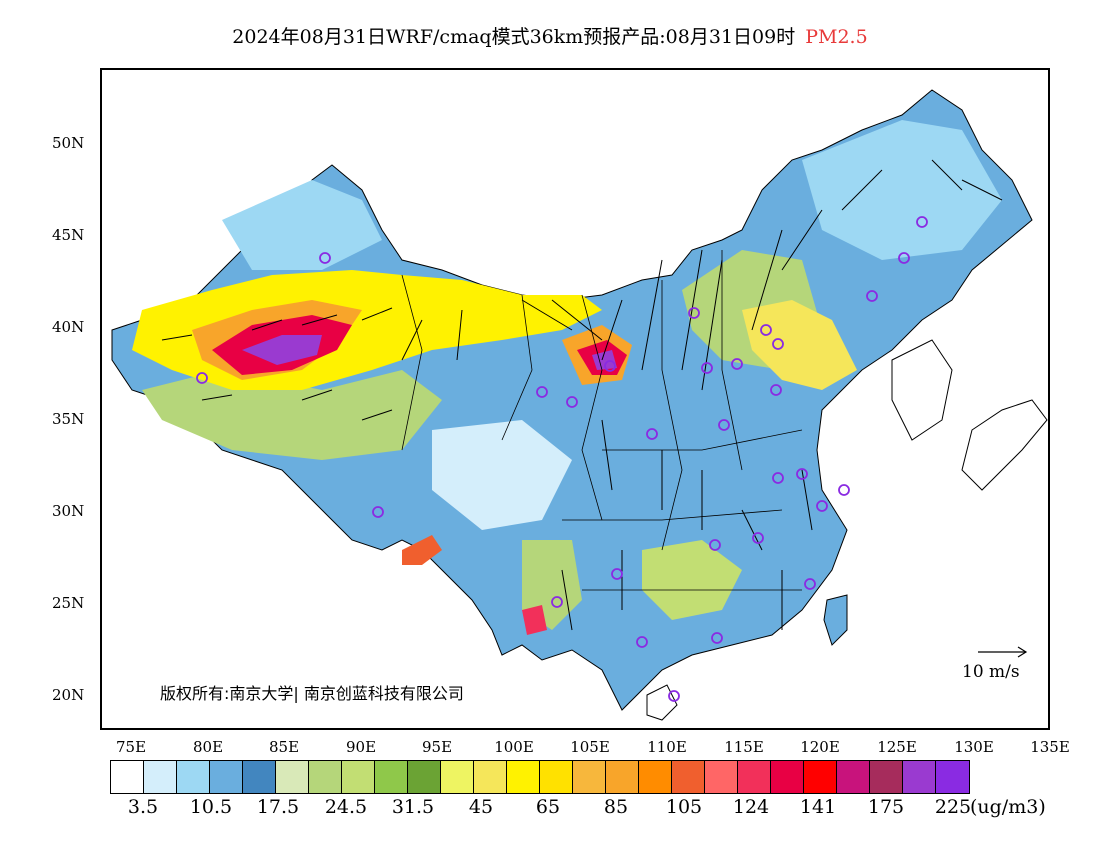  Describe the element at coordinates (437, 747) in the screenshot. I see `lon-label: 95E` at that location.